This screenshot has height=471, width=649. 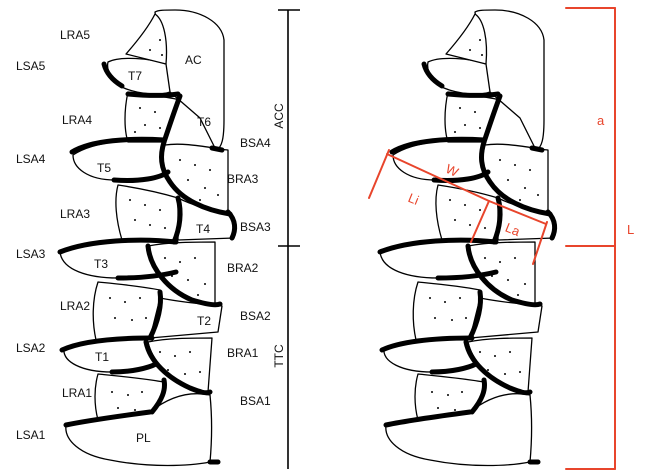 What do you see at coordinates (31, 159) in the screenshot?
I see `label-lsa4: LSA4` at bounding box center [31, 159].